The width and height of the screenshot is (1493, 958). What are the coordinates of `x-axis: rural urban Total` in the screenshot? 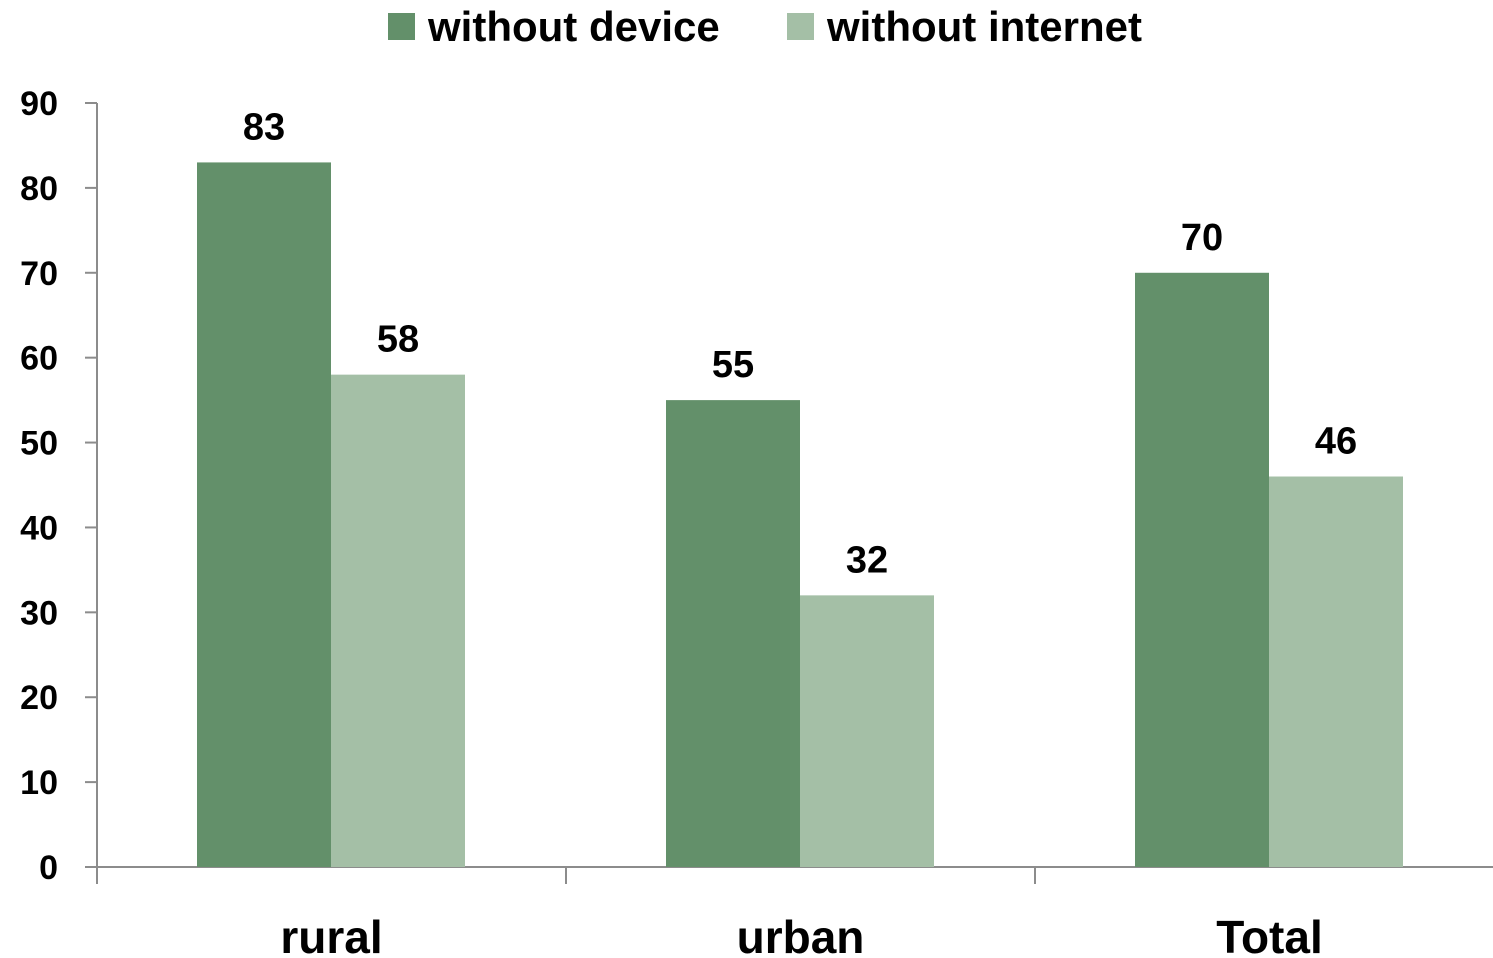 It's located at (794, 912).